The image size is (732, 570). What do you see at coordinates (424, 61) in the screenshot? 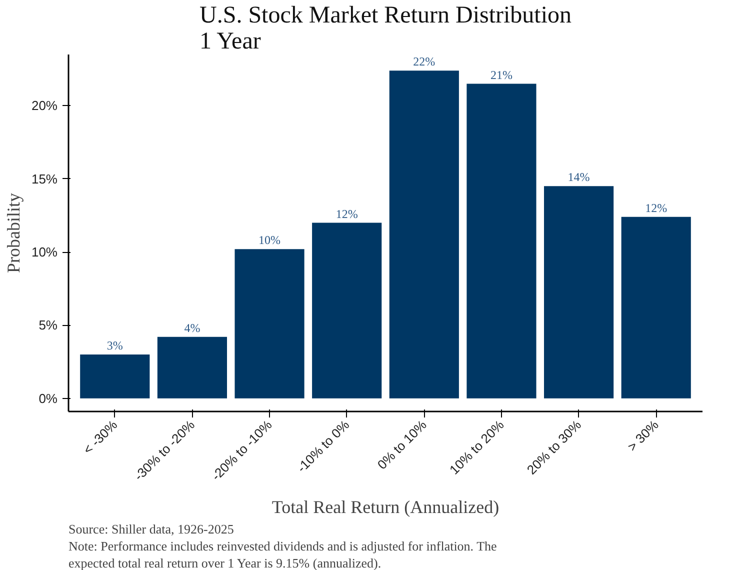
I see `data-label: 22%` at bounding box center [424, 61].